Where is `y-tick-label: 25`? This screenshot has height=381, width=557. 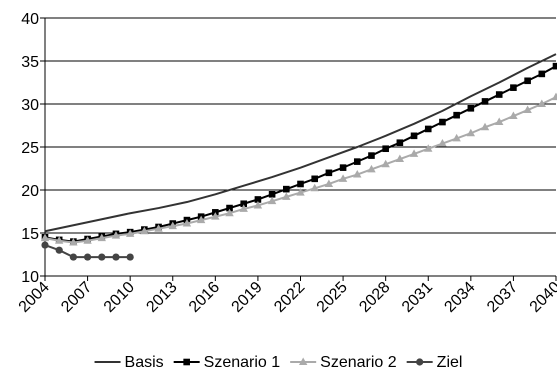 y-tick-label: 25 is located at coordinates (30, 148).